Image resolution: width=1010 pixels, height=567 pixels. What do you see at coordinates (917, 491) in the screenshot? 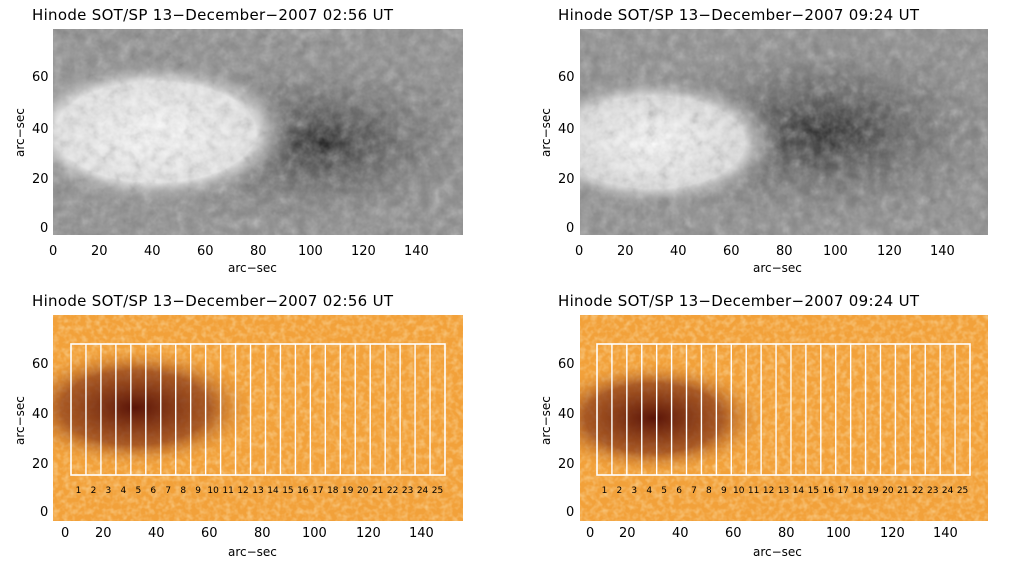
I see `strip-label: 22` at bounding box center [917, 491].